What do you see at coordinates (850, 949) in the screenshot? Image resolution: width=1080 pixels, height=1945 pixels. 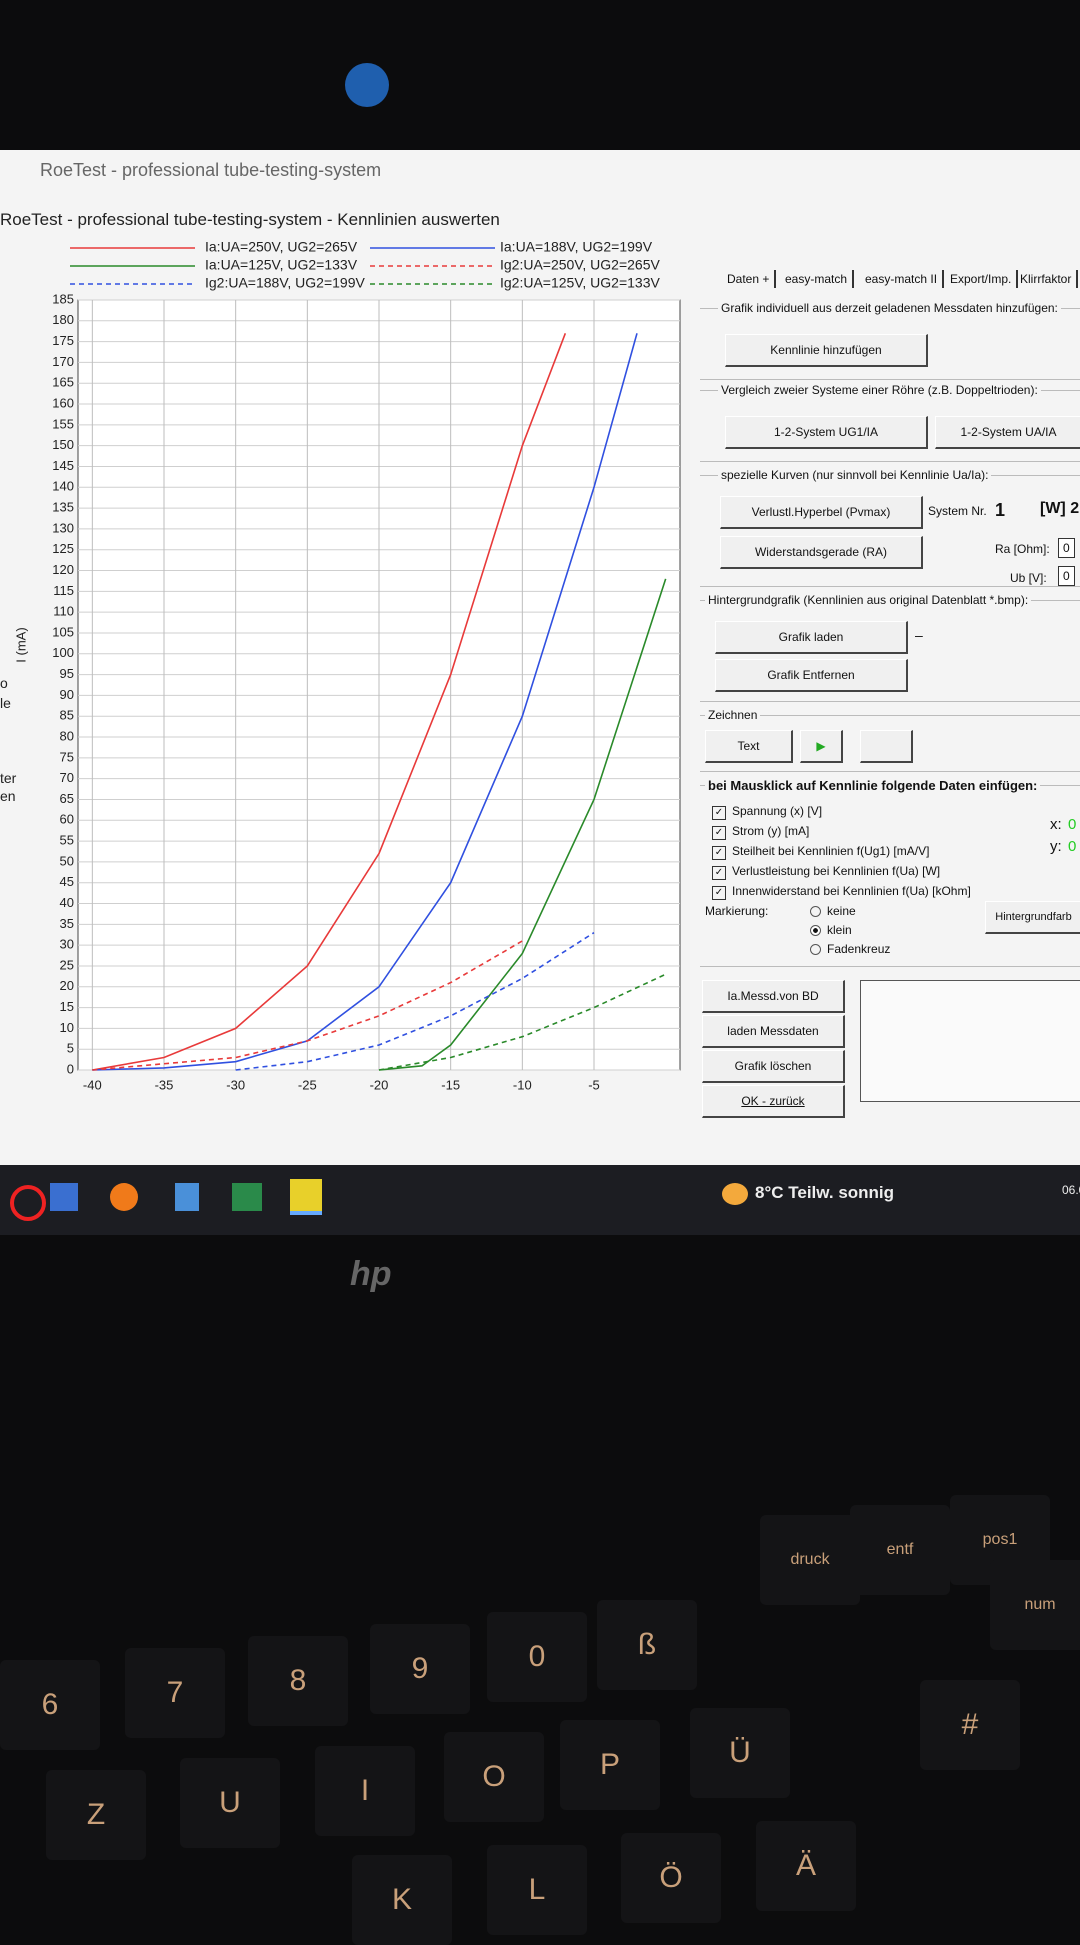 I see `radio-button: Fadenkreuz` at bounding box center [850, 949].